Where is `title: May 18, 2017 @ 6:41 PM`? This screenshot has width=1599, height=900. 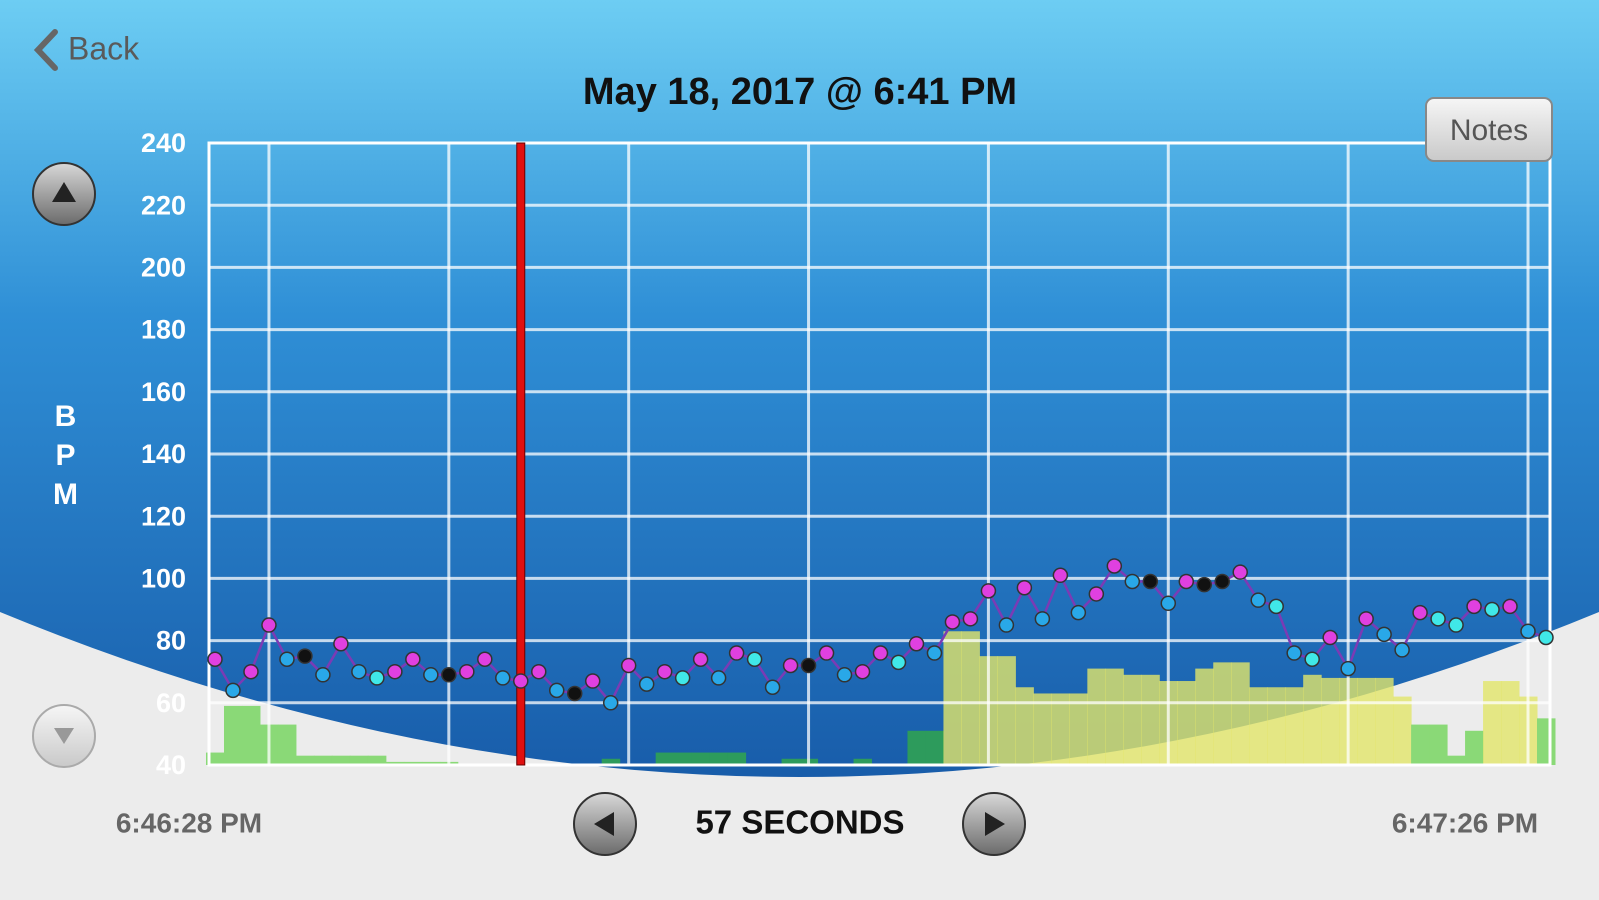 title: May 18, 2017 @ 6:41 PM is located at coordinates (800, 92).